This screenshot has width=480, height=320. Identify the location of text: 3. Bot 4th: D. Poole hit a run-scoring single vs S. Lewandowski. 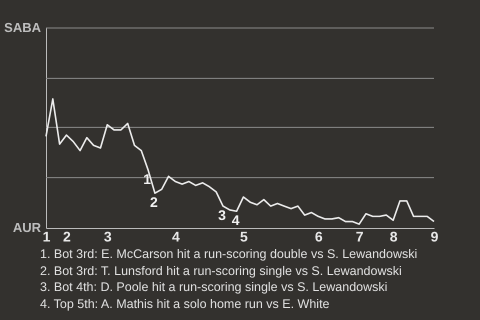
(214, 287).